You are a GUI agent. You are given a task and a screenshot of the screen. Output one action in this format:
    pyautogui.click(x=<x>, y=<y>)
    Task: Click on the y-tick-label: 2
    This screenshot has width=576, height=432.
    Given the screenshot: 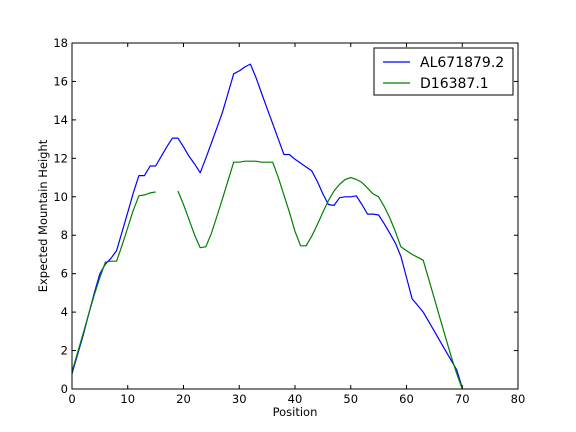 What is the action you would take?
    pyautogui.click(x=64, y=351)
    